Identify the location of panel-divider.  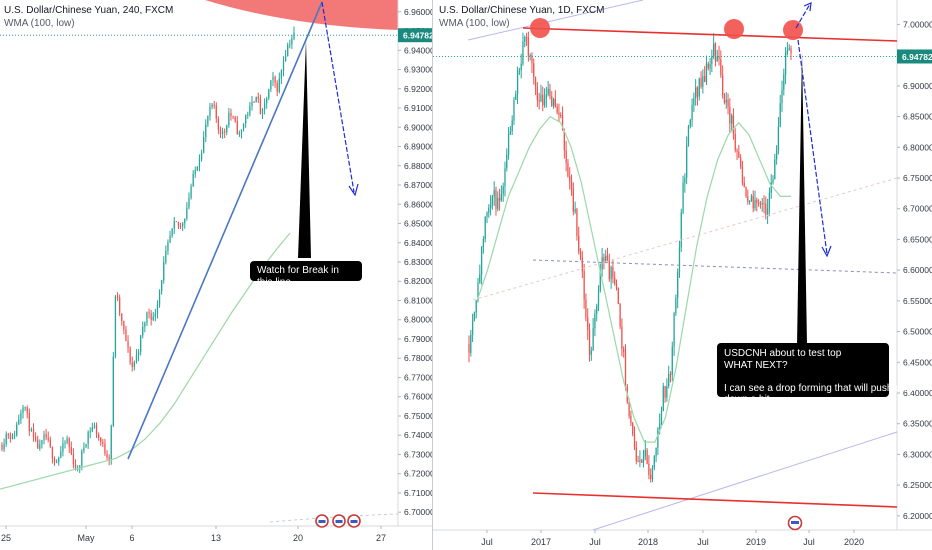
(432, 275).